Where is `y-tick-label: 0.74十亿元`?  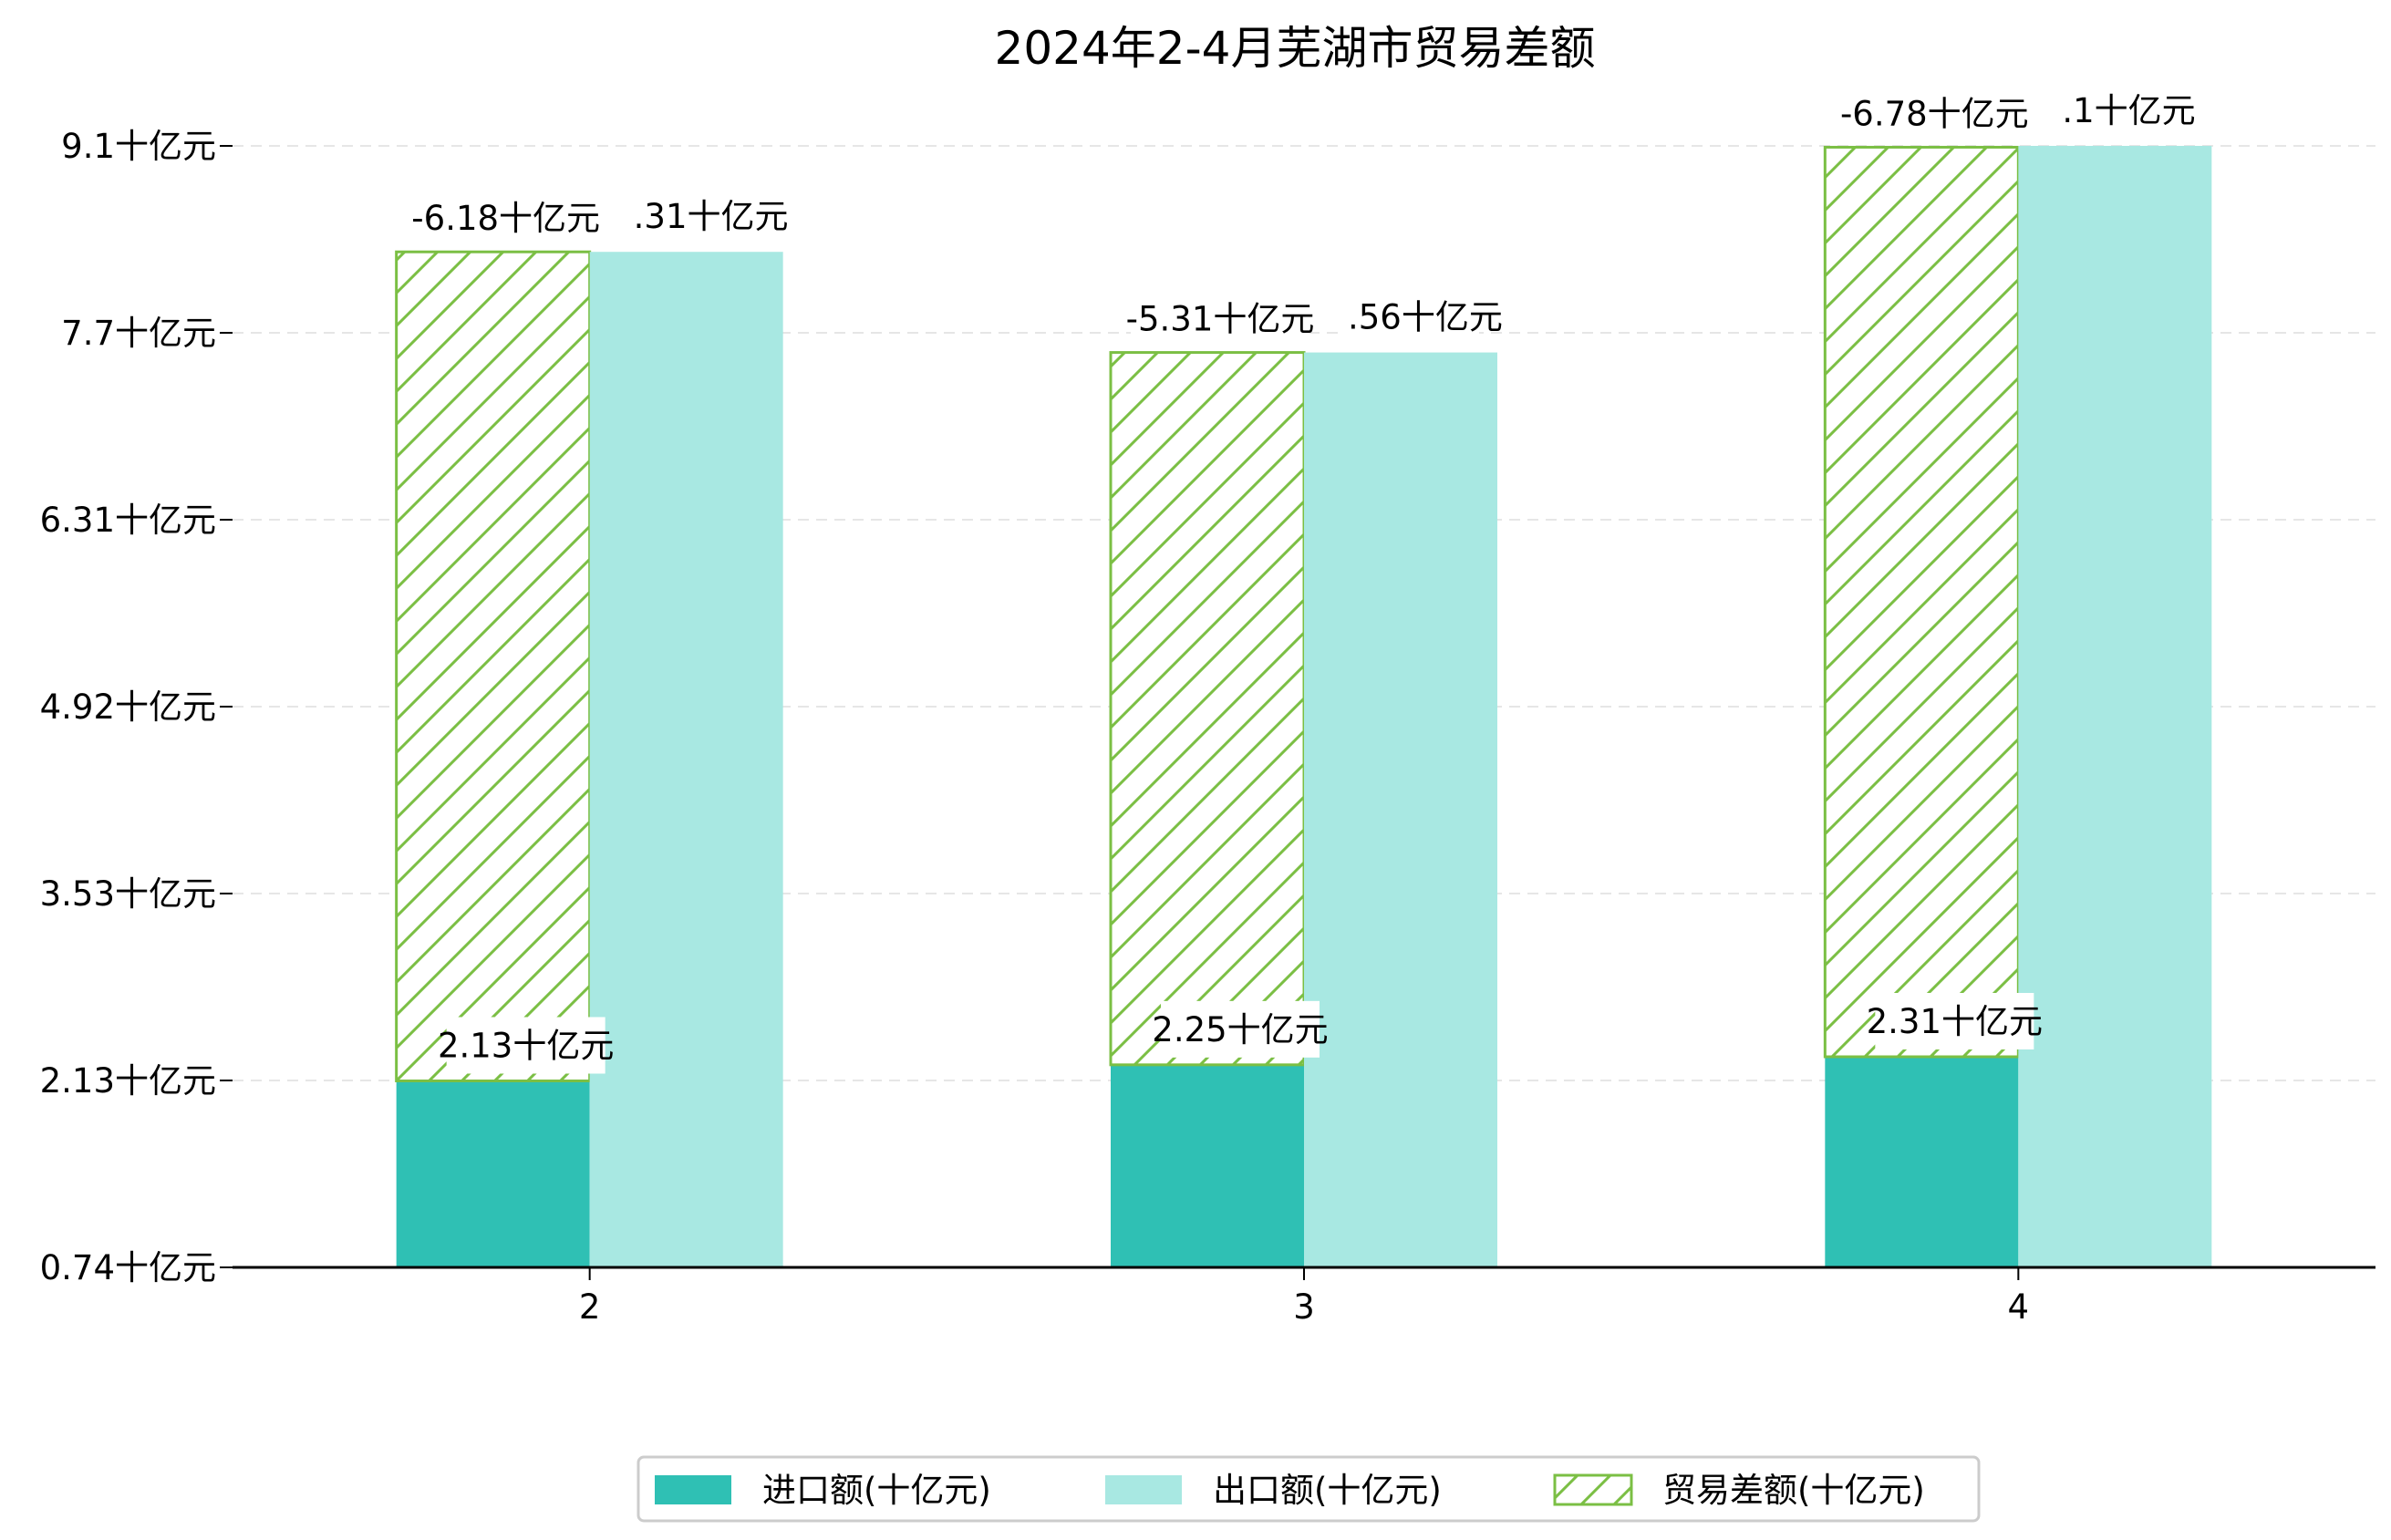 y-tick-label: 0.74十亿元 is located at coordinates (128, 1267).